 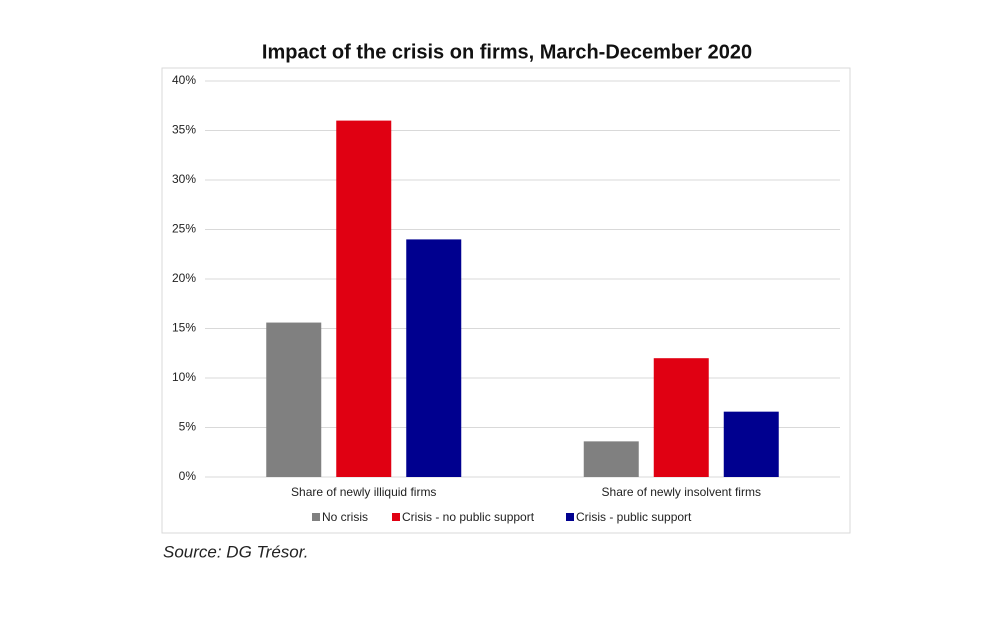 What do you see at coordinates (184, 179) in the screenshot?
I see `y-tick-label: 30%` at bounding box center [184, 179].